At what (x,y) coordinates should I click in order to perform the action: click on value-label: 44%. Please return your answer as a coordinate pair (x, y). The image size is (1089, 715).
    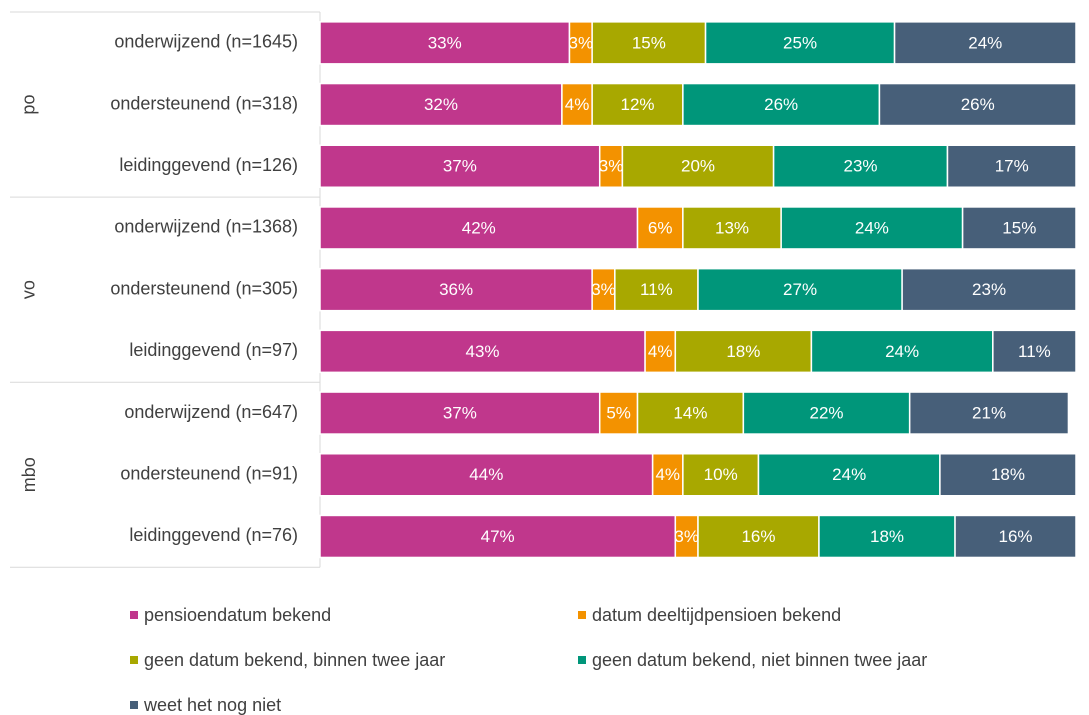
    Looking at the image, I should click on (486, 474).